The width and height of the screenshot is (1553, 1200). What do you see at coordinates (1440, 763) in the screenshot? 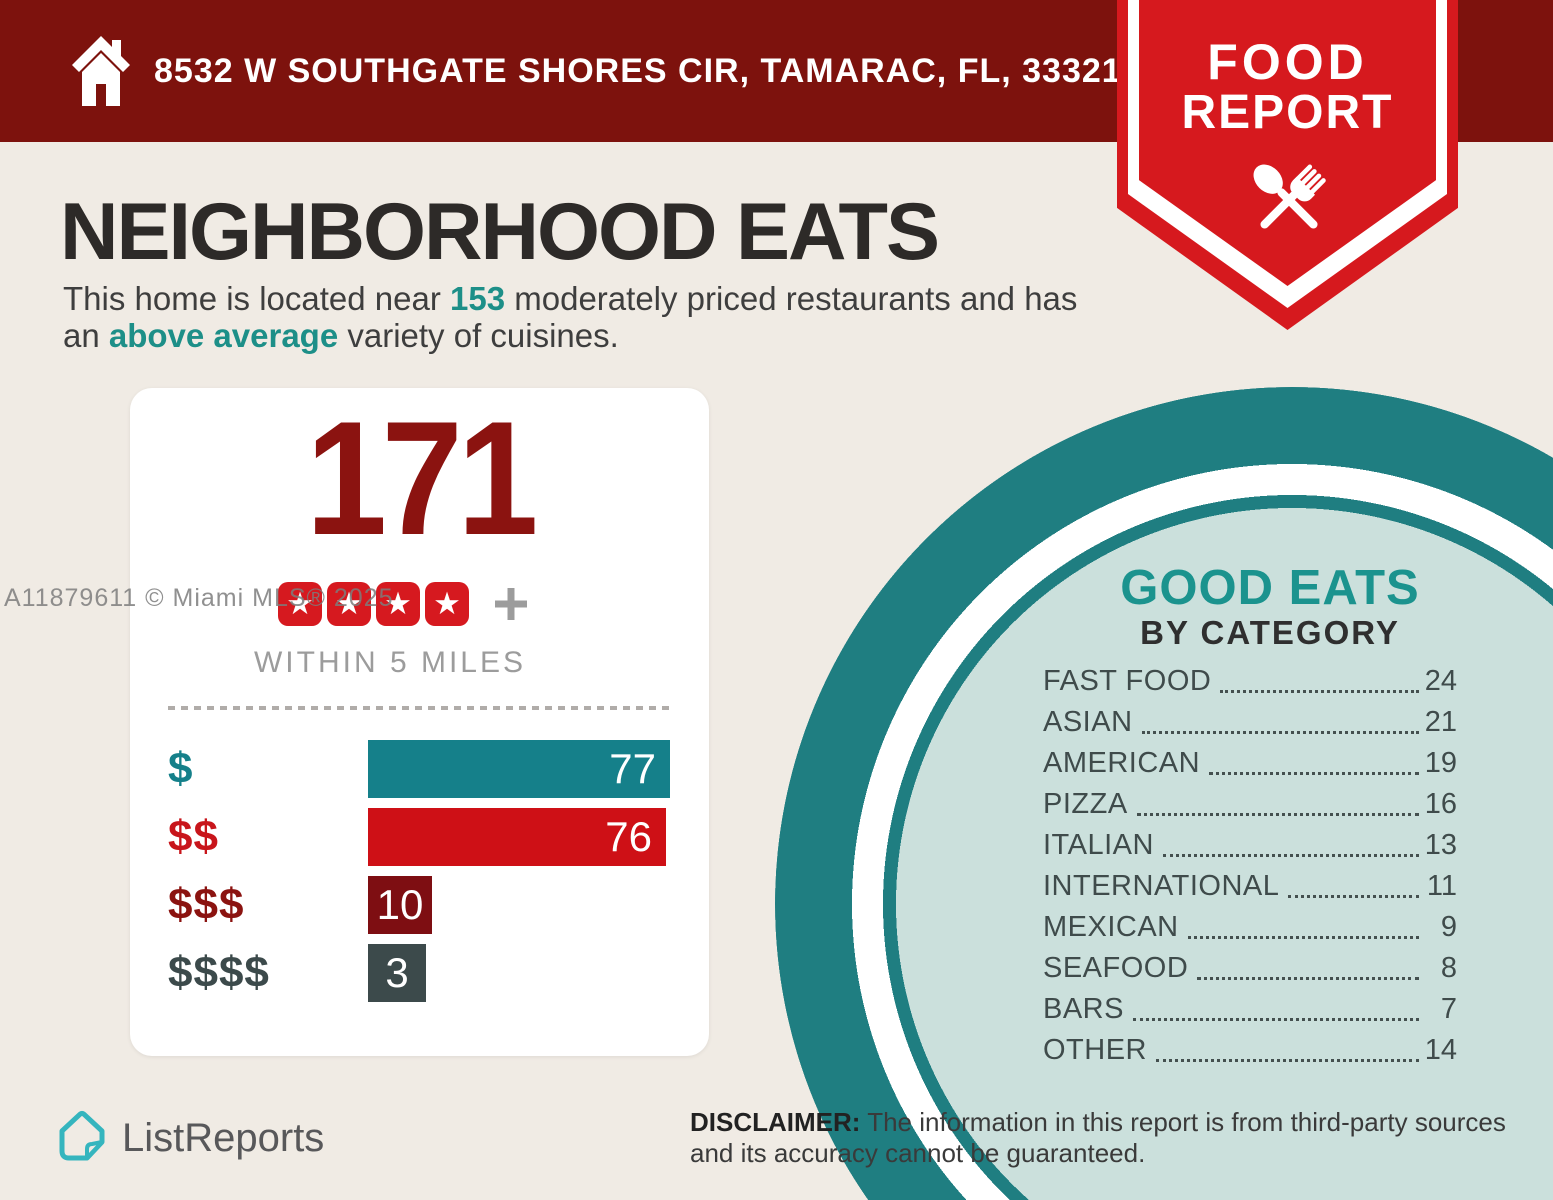
I see `category-value: 19` at bounding box center [1440, 763].